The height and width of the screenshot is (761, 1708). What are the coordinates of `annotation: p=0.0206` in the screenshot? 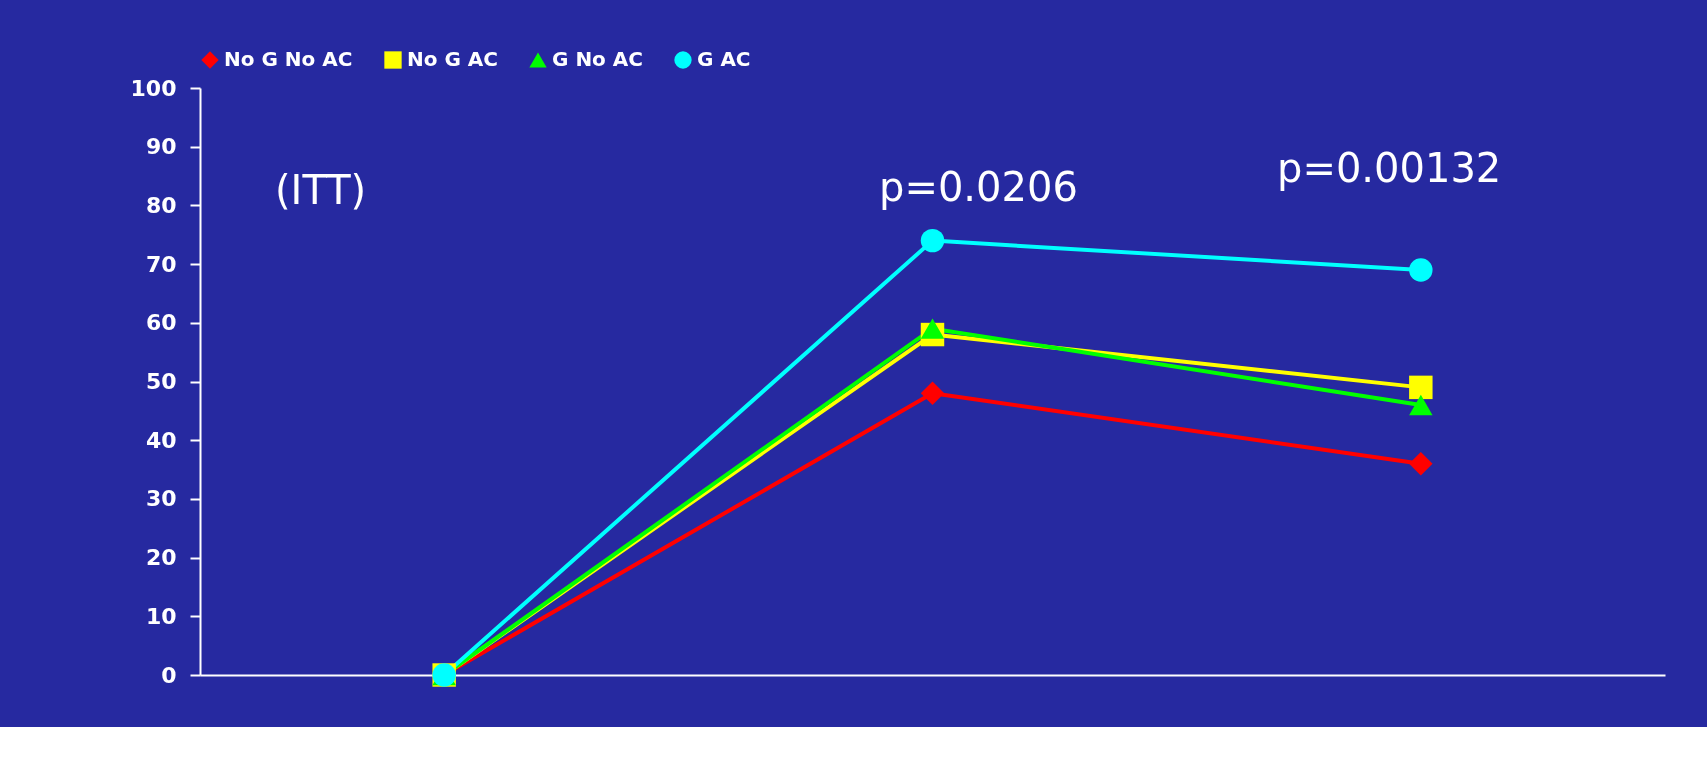 It's located at (978, 187).